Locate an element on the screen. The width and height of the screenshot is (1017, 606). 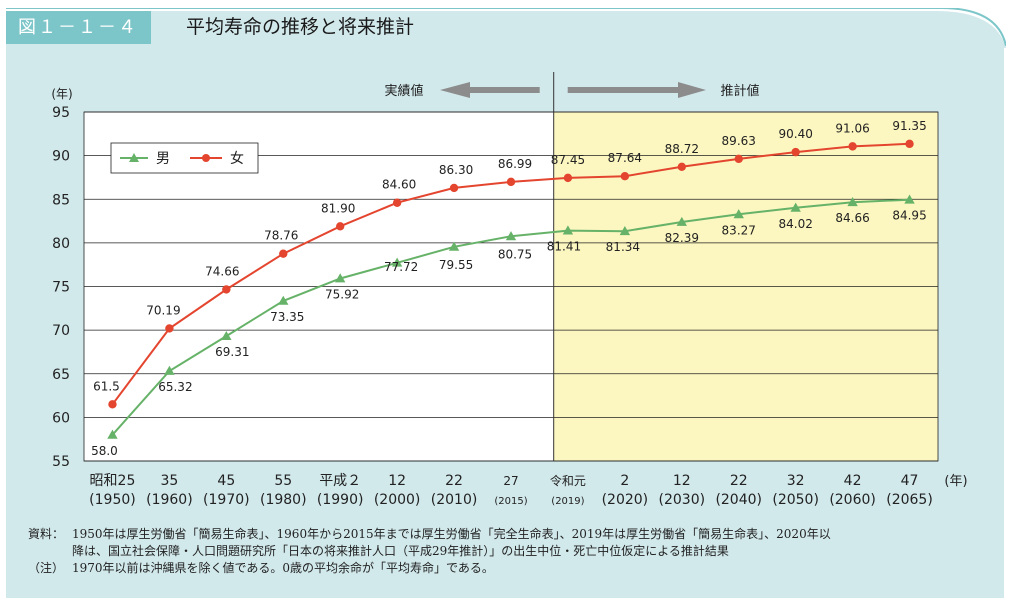
x-tick-label-year: (1970) is located at coordinates (226, 500).